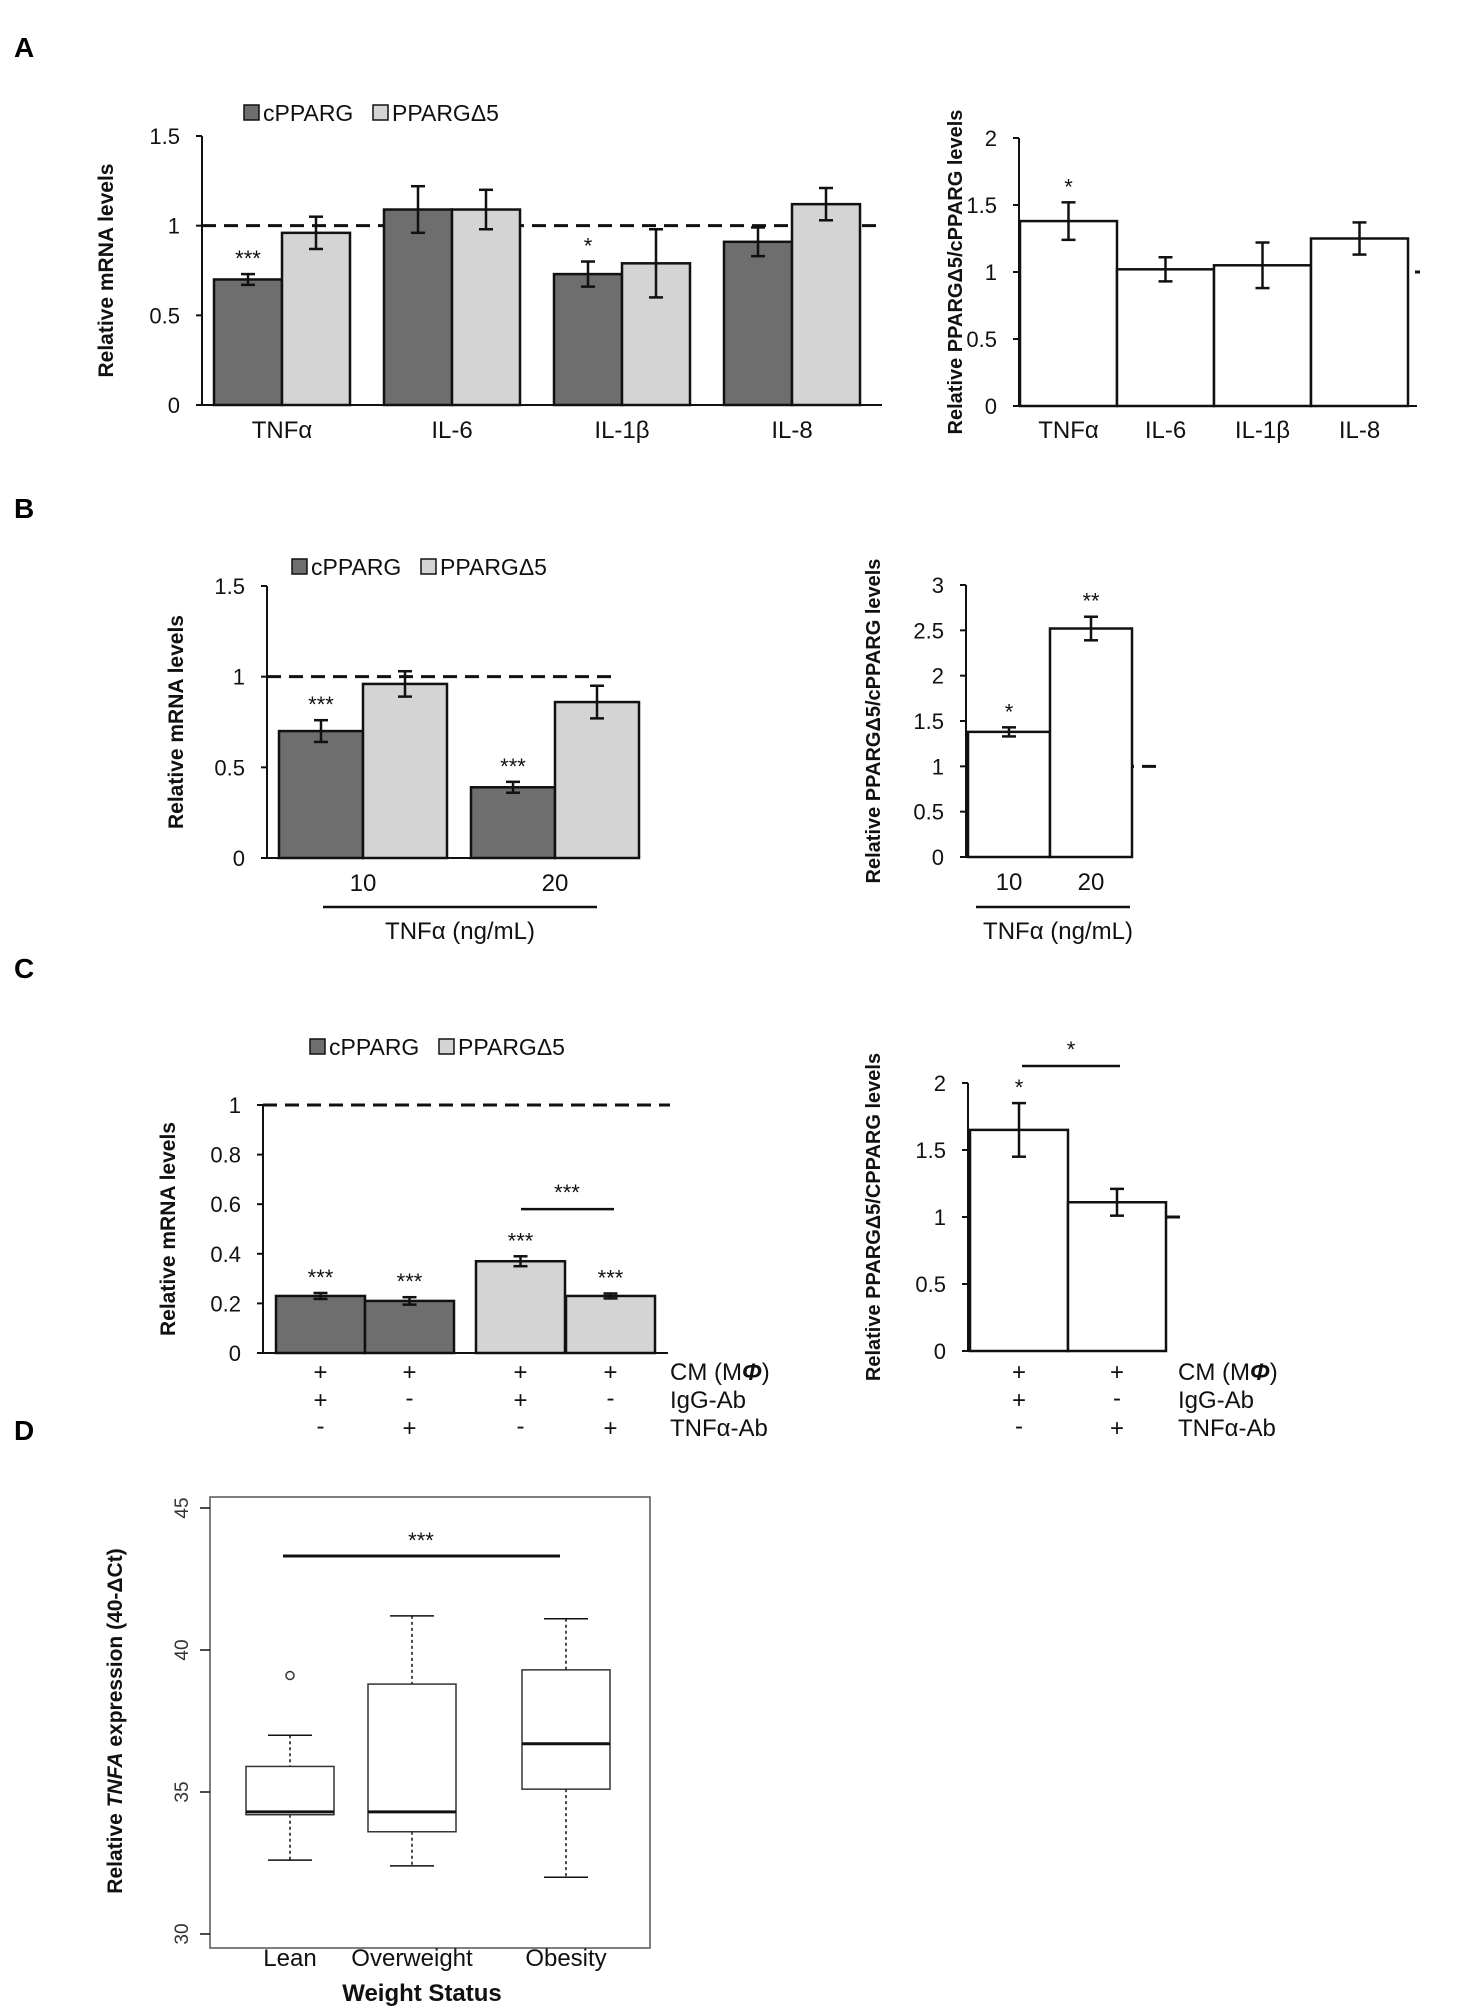  Describe the element at coordinates (1228, 1372) in the screenshot. I see `c-ratio-condition-label: CM (MΦ)` at that location.